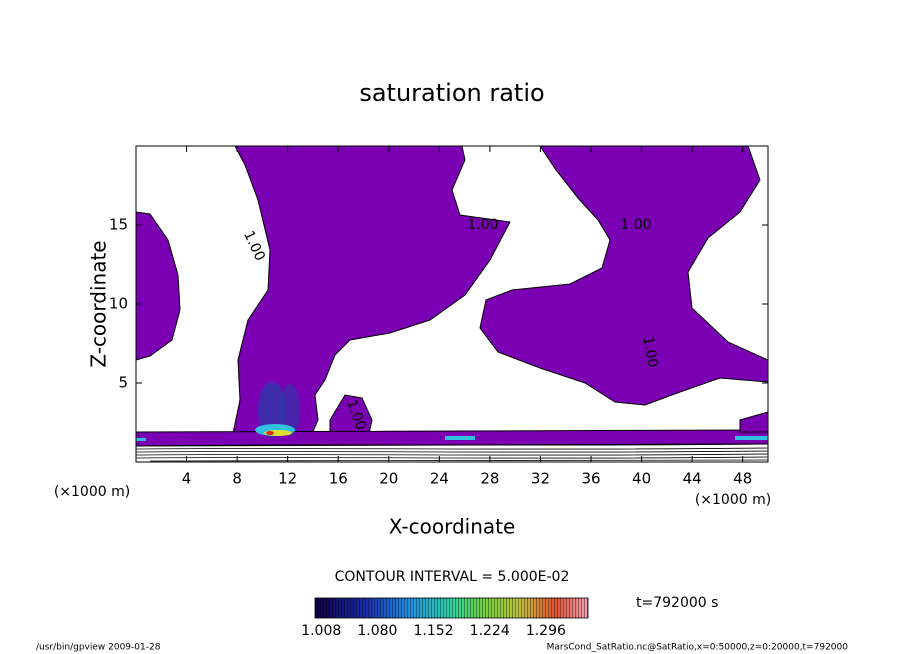 This screenshot has height=654, width=904. What do you see at coordinates (287, 479) in the screenshot?
I see `x-tick-label: 12` at bounding box center [287, 479].